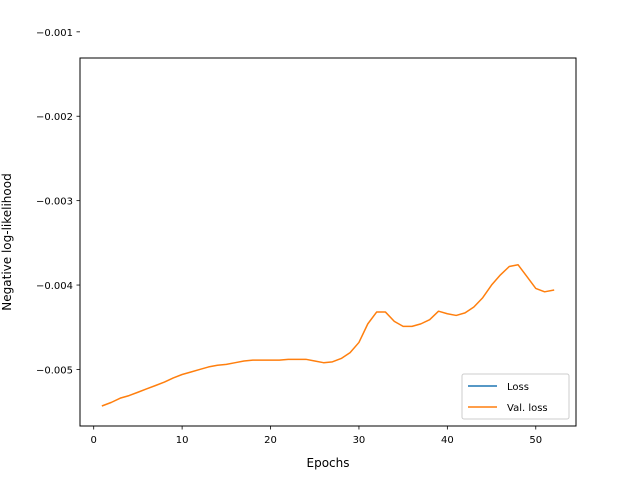 This screenshot has width=640, height=480. Describe the element at coordinates (54, 370) in the screenshot. I see `y-tick-label: −0.005` at that location.